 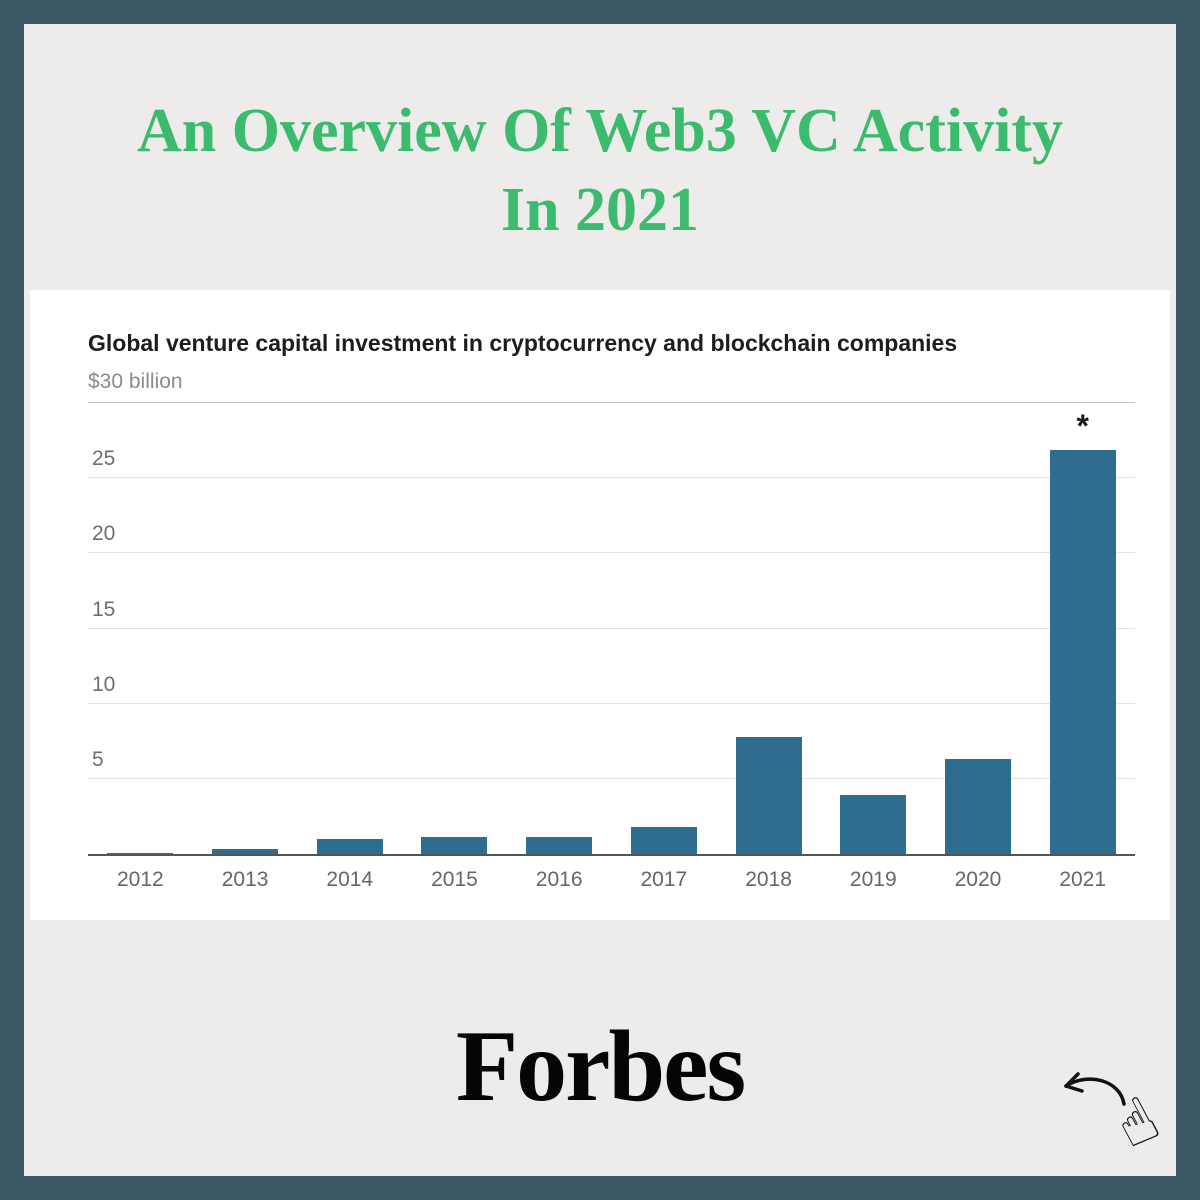 I want to click on x-axis-labels: 2012 2013 2014 2015 2016 2017 2018 2019 2020 2021, so click(x=611, y=884).